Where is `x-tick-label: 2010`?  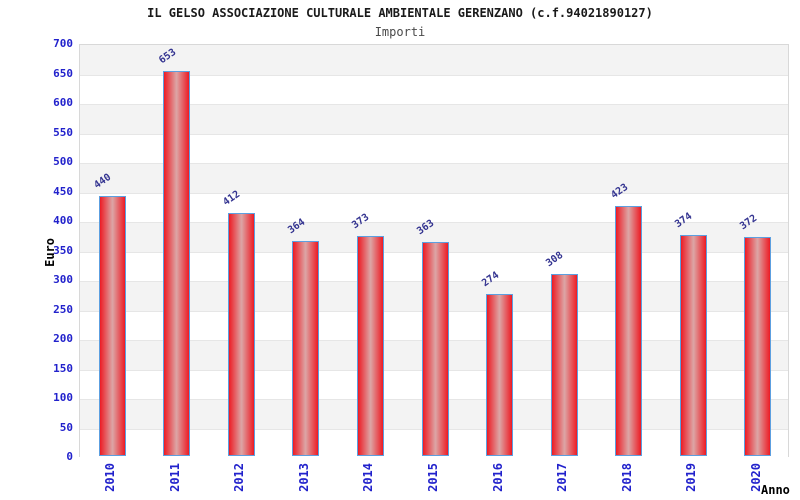 x-tick-label: 2010 is located at coordinates (110, 477).